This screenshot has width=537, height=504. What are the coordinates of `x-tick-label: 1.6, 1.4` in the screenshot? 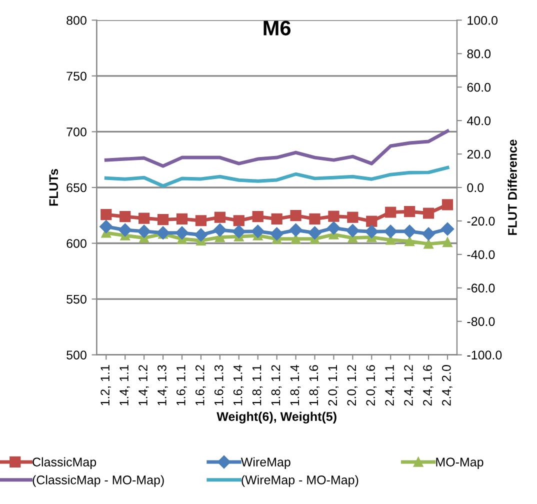 It's located at (238, 385).